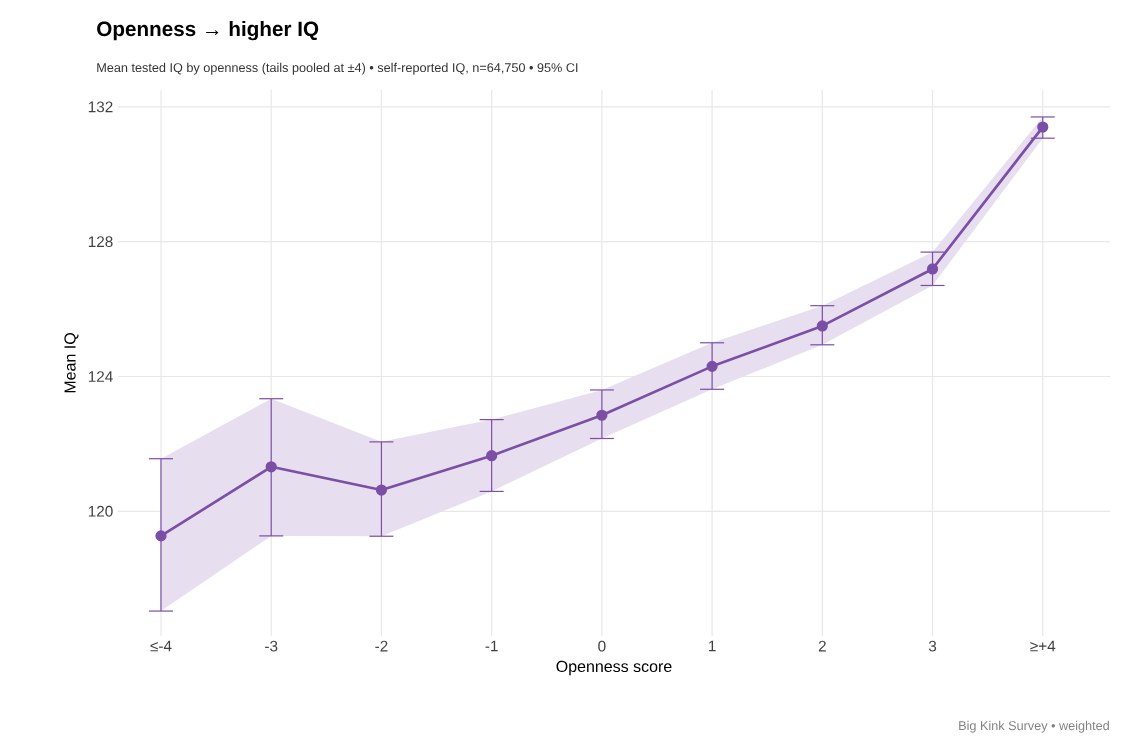 This screenshot has height=750, width=1125. What do you see at coordinates (337, 68) in the screenshot?
I see `chart-subtitle: Mean tested IQ by openness (tails pooled at ±4) • self-reported IQ, n=64,750 • 95% CI` at bounding box center [337, 68].